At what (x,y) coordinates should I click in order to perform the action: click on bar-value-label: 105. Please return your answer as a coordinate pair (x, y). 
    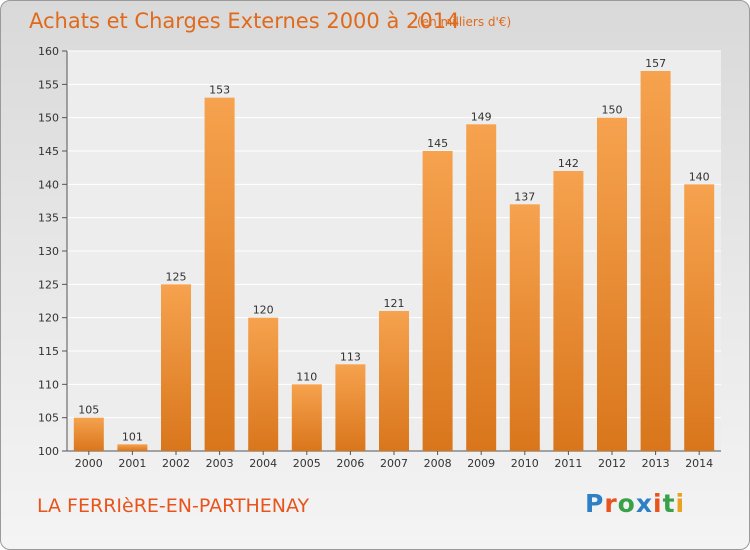
    Looking at the image, I should click on (88, 410).